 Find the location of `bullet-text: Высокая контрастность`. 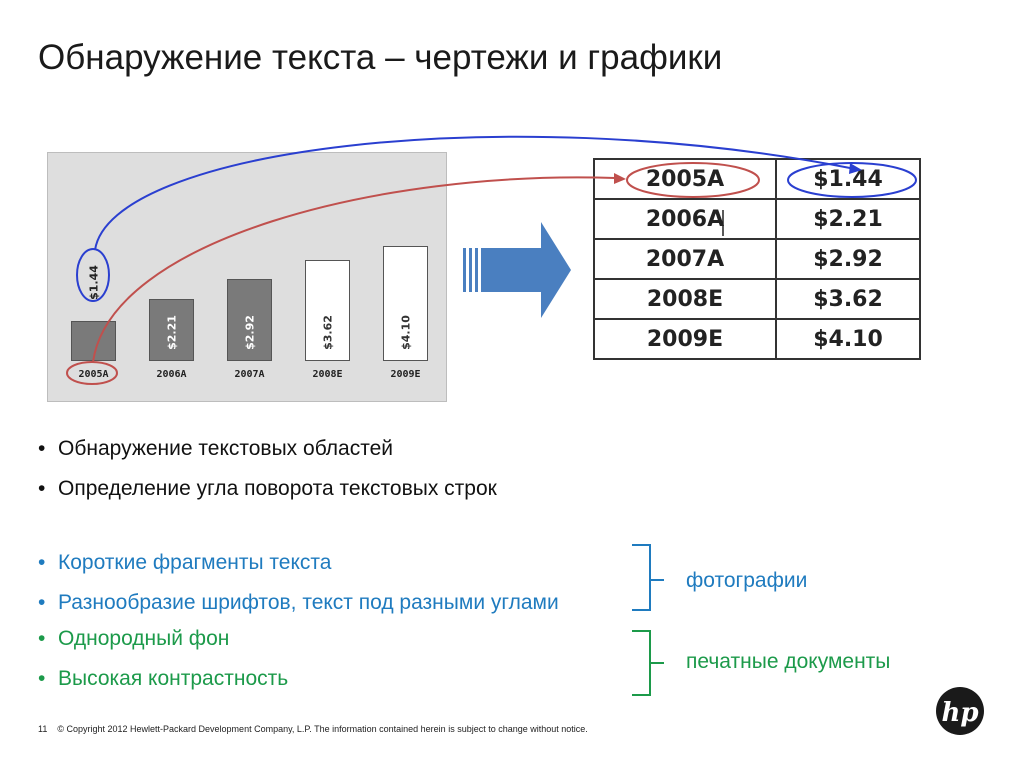

bullet-text: Высокая контрастность is located at coordinates (173, 678).